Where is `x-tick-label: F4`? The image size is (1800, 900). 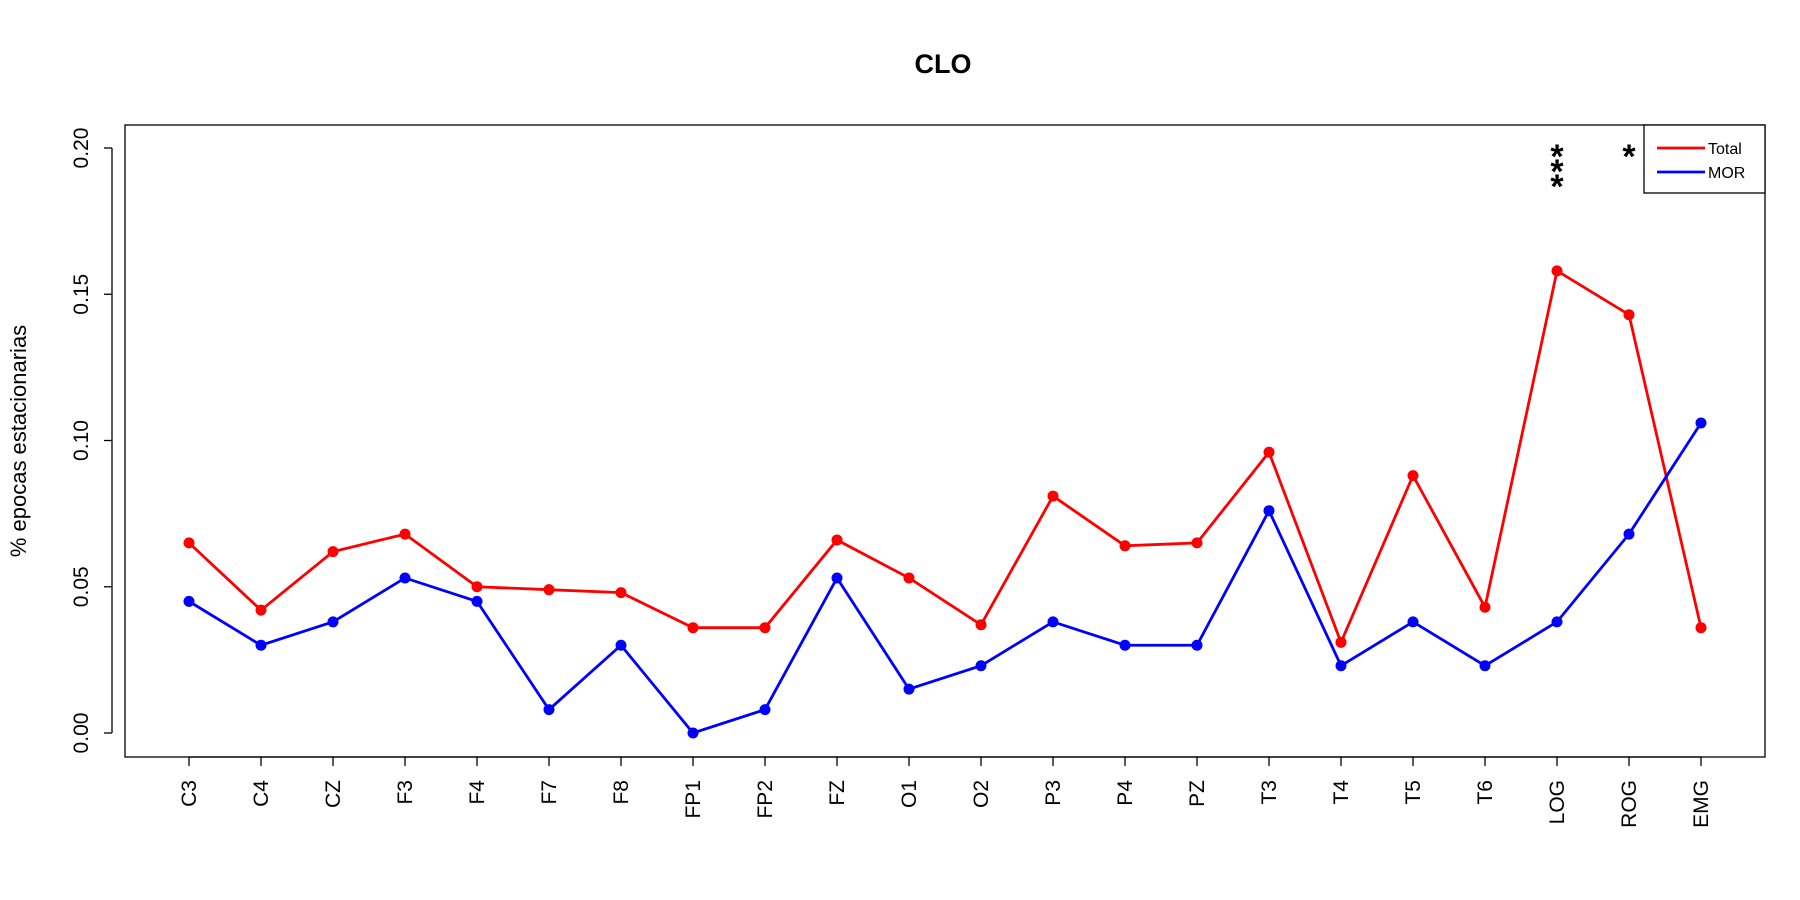 x-tick-label: F4 is located at coordinates (477, 792).